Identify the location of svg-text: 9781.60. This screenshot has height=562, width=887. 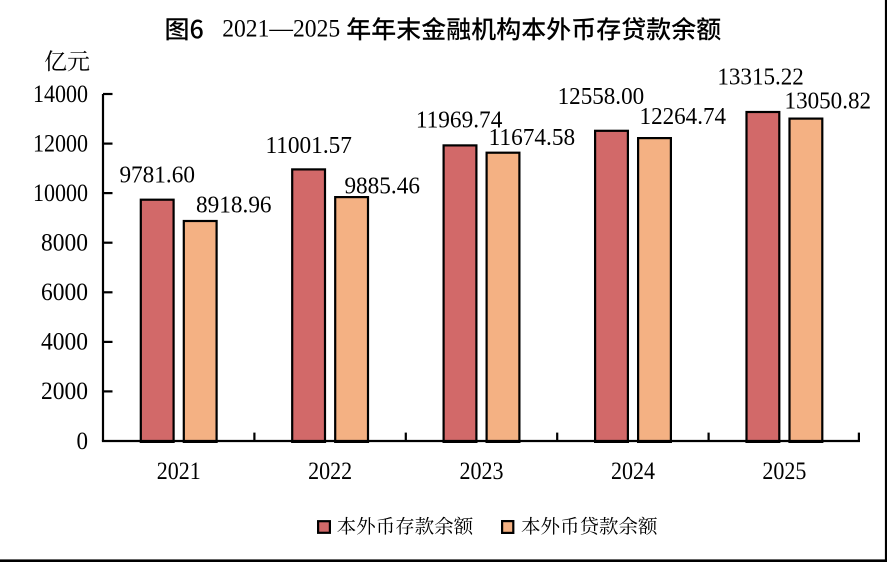
(157, 174).